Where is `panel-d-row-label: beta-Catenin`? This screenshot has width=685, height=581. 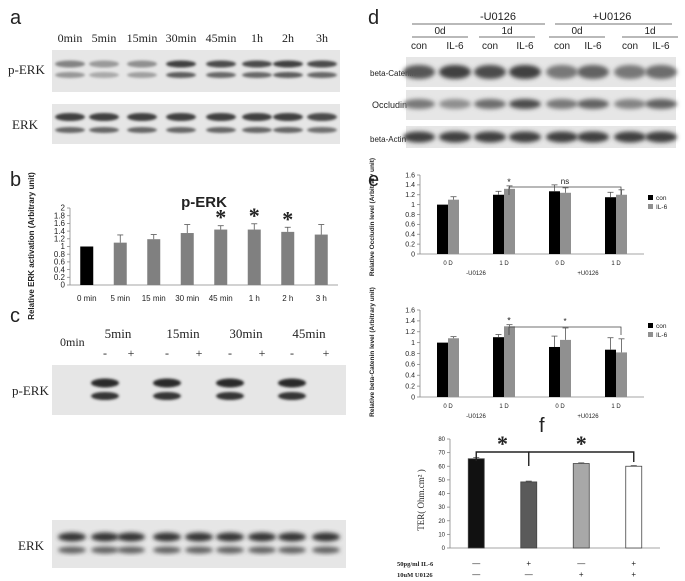 panel-d-row-label: beta-Catenin is located at coordinates (393, 73).